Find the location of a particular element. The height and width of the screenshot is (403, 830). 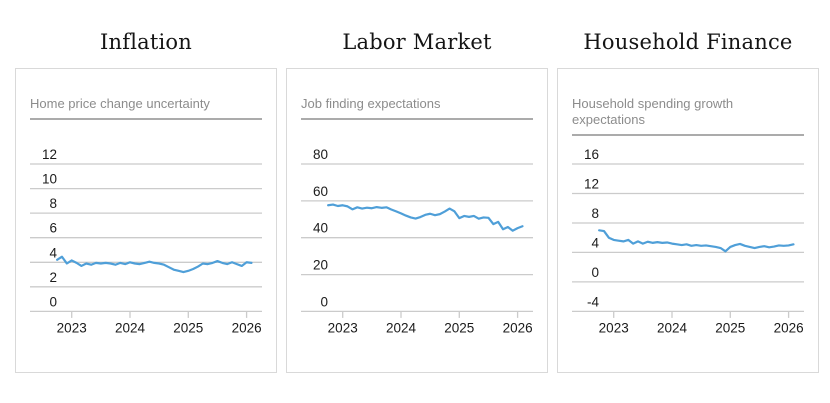

svg-text: 6 is located at coordinates (53, 228).